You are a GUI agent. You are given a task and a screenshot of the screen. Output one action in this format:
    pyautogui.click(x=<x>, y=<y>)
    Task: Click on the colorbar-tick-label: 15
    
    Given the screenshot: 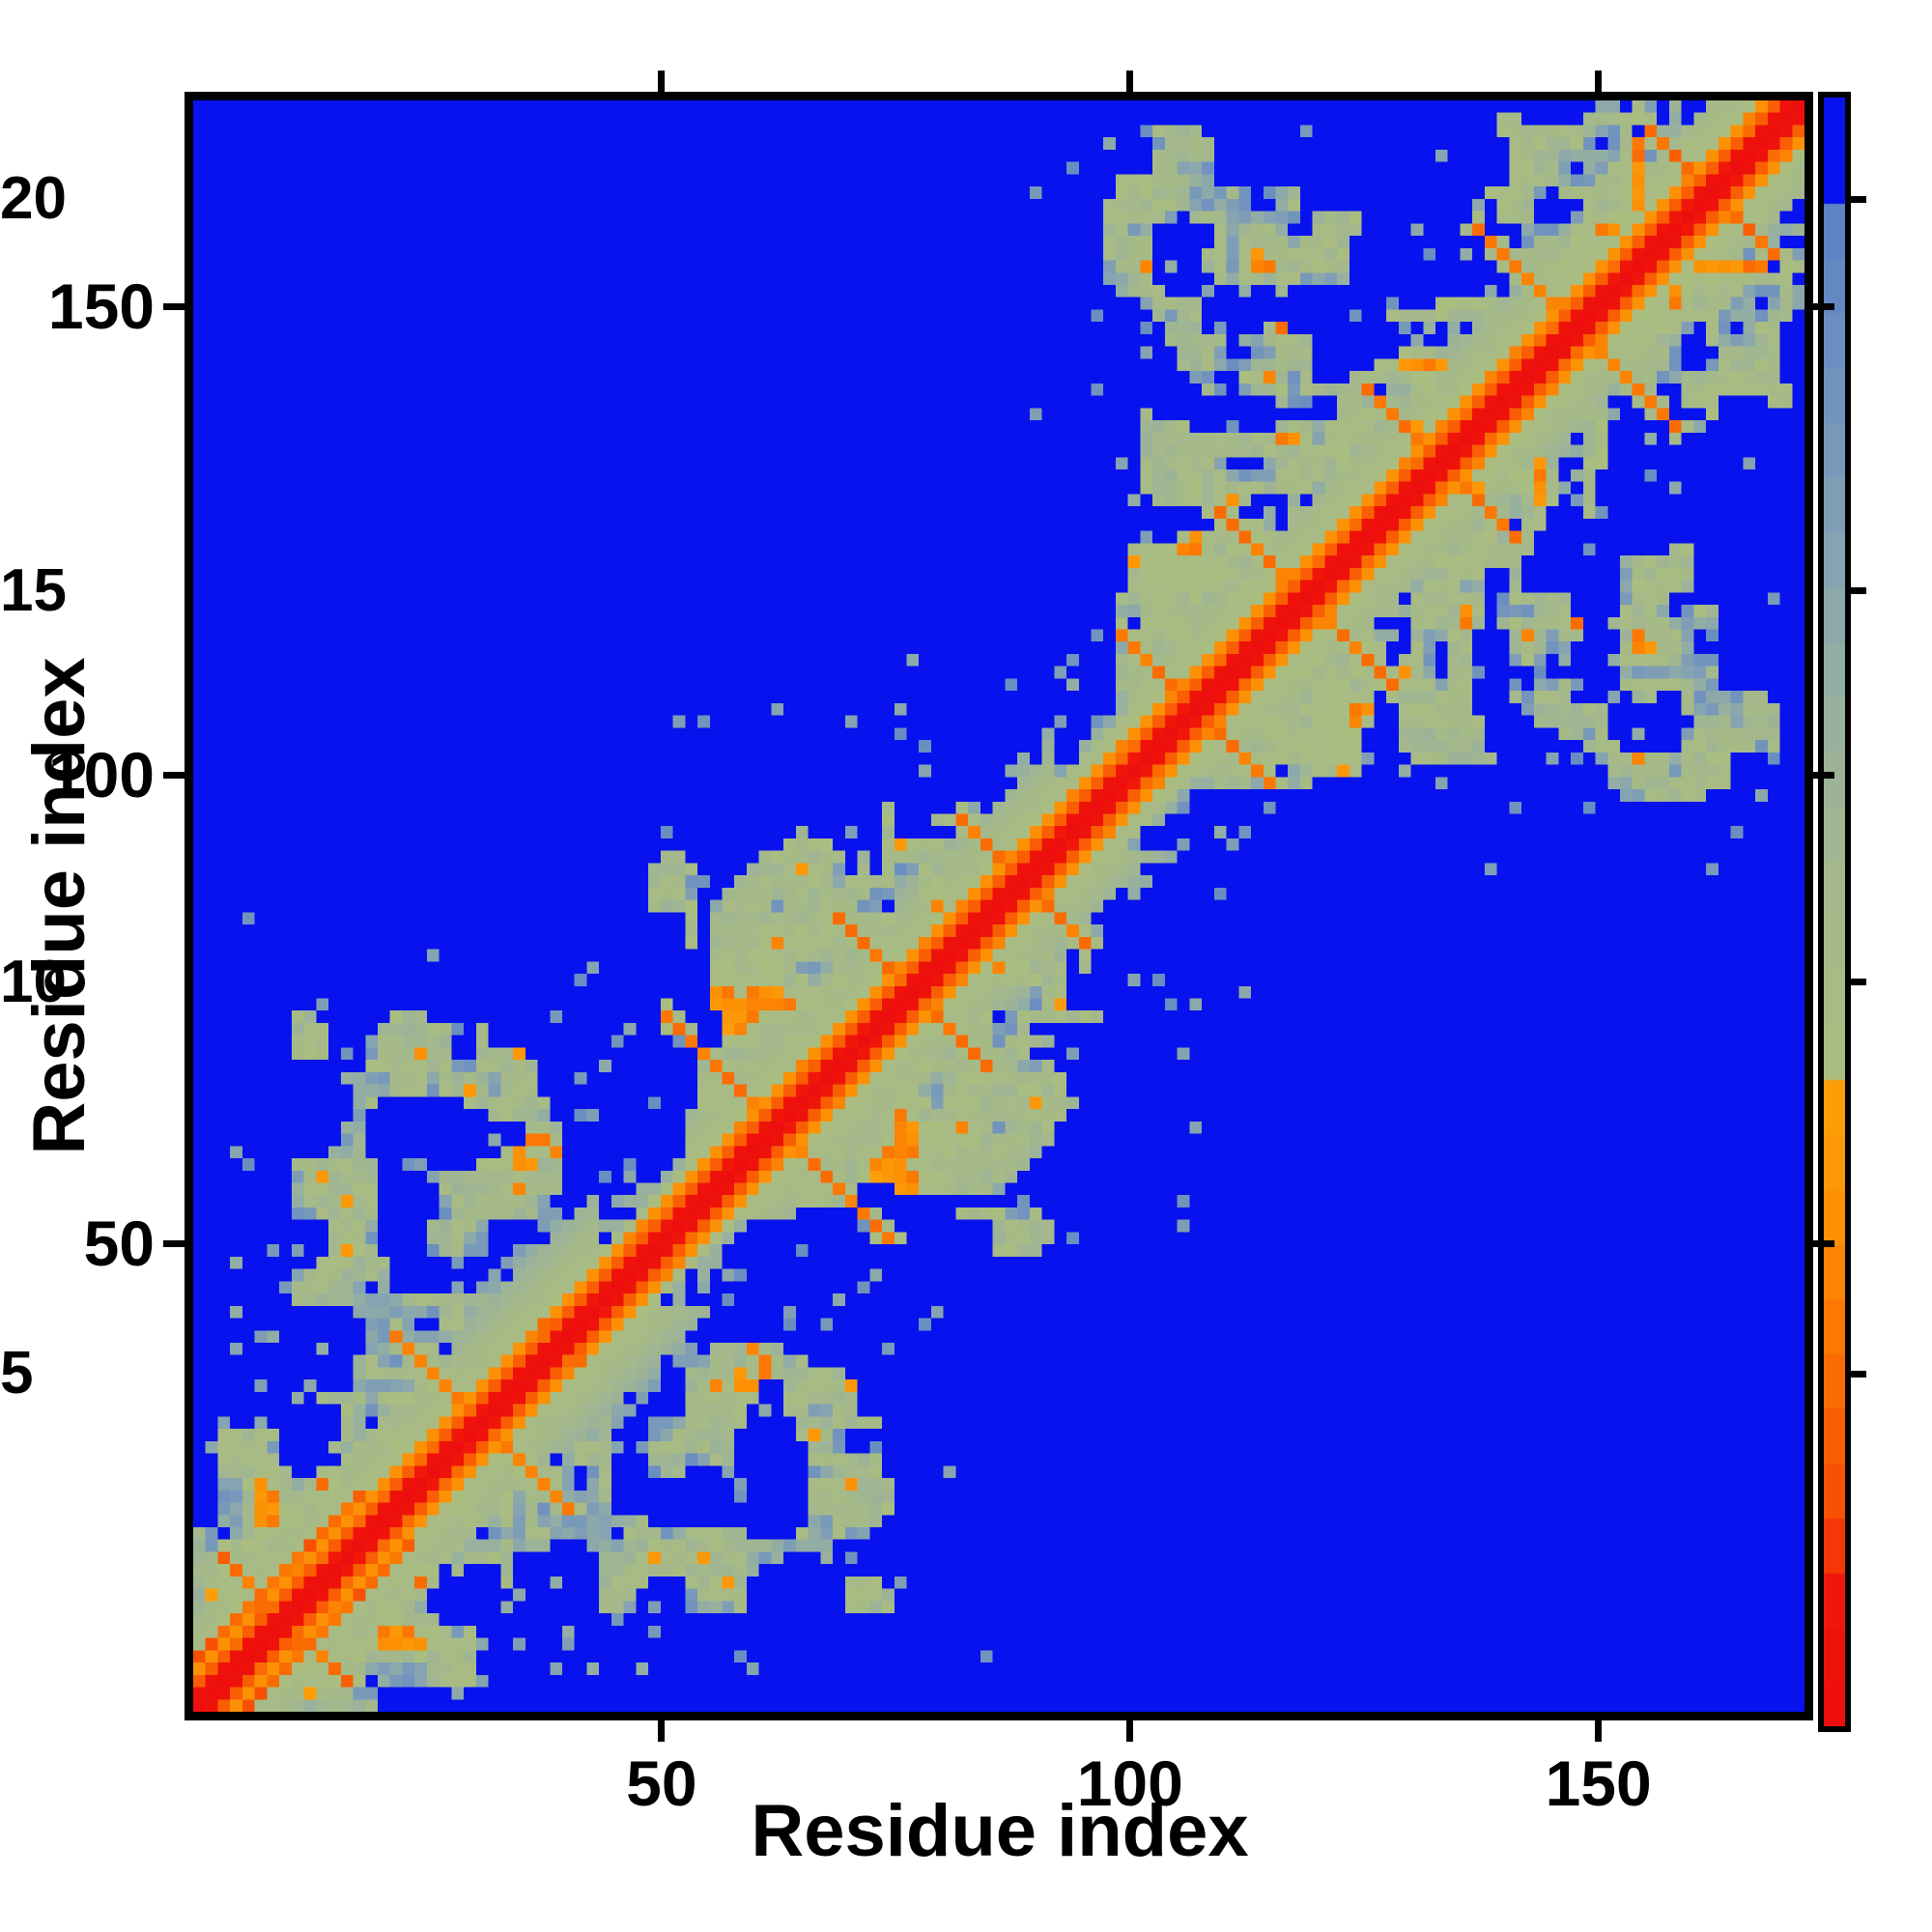 What is the action you would take?
    pyautogui.click(x=33, y=590)
    